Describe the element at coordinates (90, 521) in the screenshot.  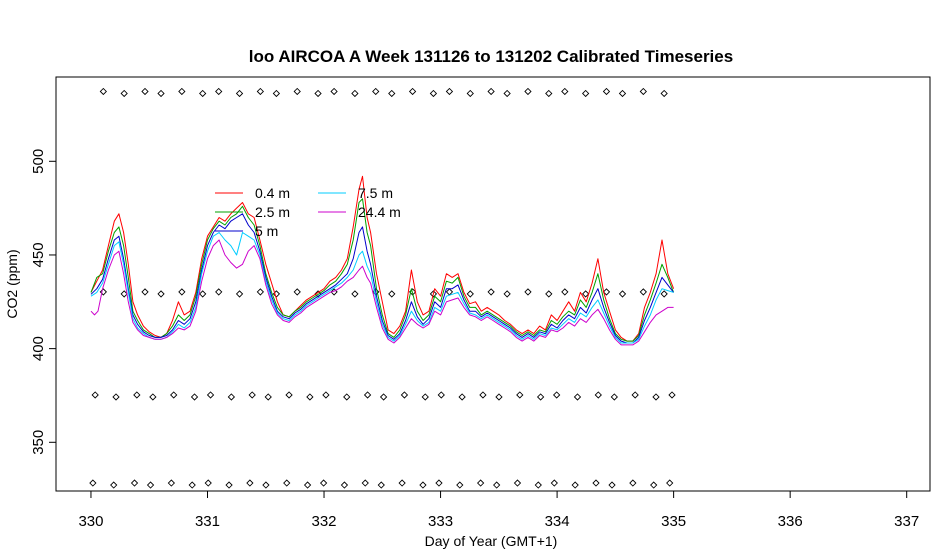
I see `x-tick-label: 330` at that location.